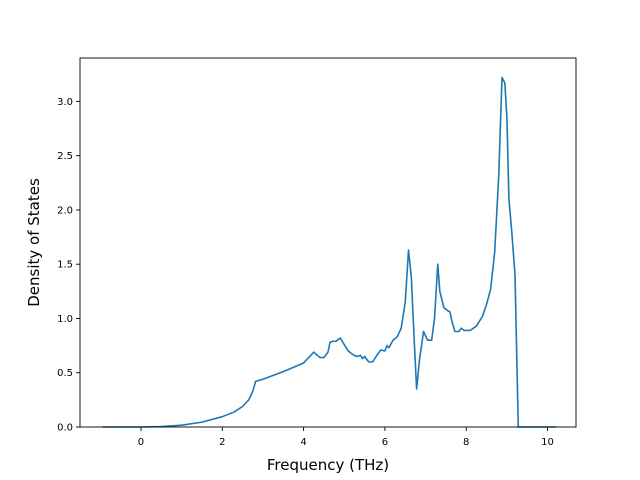 The width and height of the screenshot is (640, 480). I want to click on x-tick-label: 2, so click(222, 442).